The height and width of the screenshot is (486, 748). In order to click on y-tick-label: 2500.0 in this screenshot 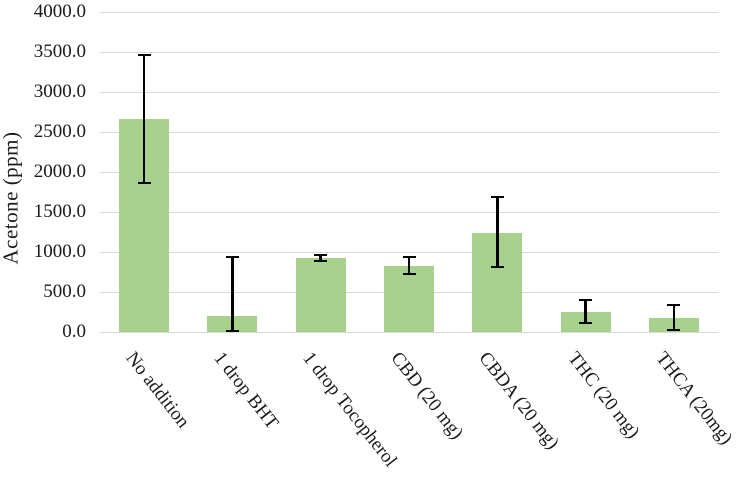, I will do `click(59, 131)`.